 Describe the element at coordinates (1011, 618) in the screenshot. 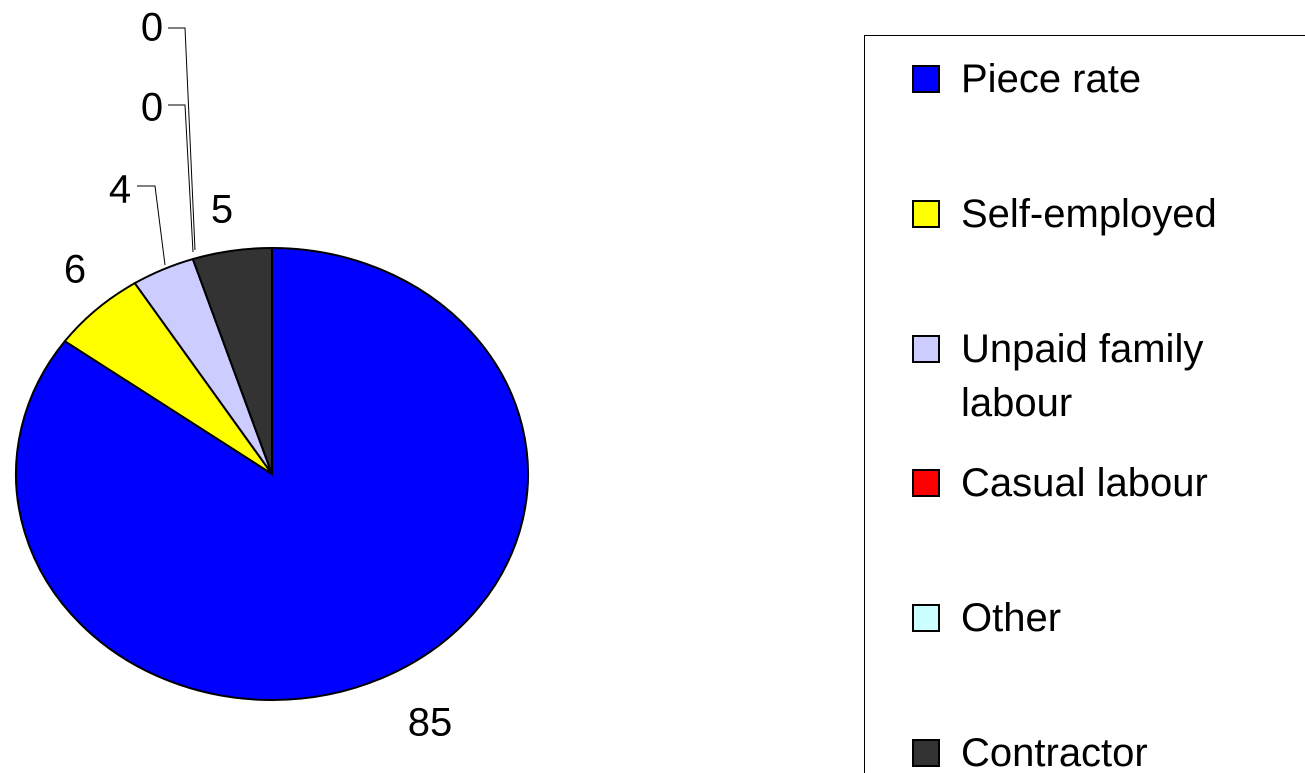

I see `legend-label: Other` at that location.